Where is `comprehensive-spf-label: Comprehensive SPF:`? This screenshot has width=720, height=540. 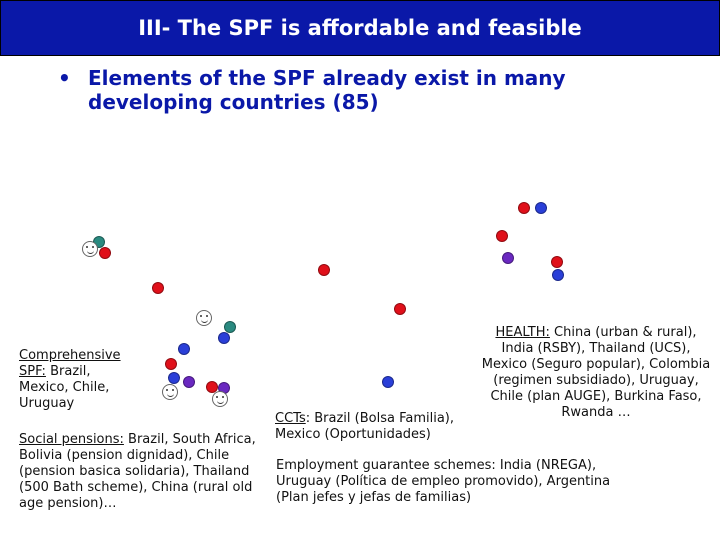 comprehensive-spf-label: Comprehensive SPF: is located at coordinates (70, 363).